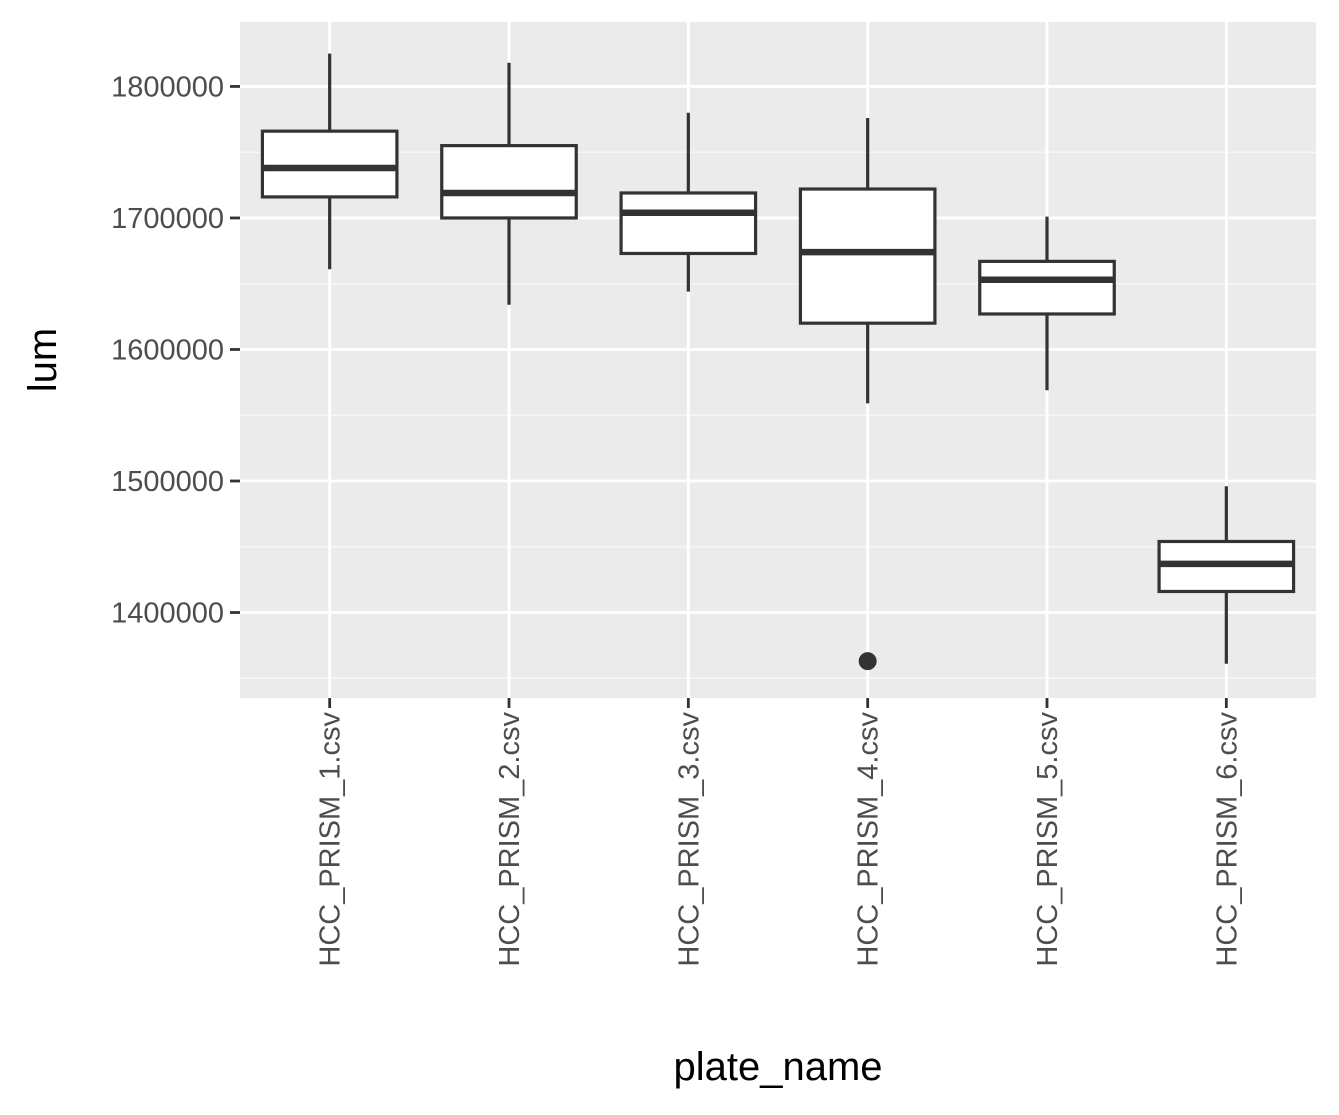 This screenshot has width=1339, height=1115. Describe the element at coordinates (167, 350) in the screenshot. I see `y-tick-label: 1600000` at that location.